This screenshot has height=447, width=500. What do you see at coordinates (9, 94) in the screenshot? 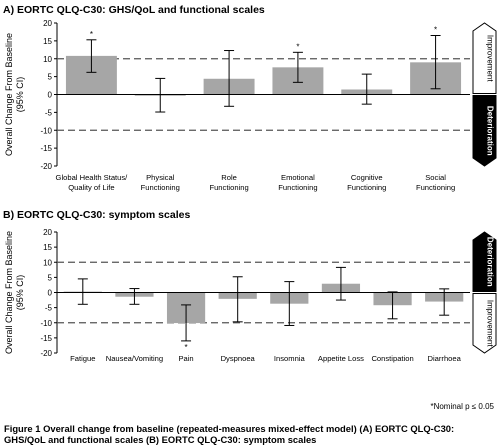
I see `chart-a-ylabel: Overall Change From Baseline` at bounding box center [9, 94].